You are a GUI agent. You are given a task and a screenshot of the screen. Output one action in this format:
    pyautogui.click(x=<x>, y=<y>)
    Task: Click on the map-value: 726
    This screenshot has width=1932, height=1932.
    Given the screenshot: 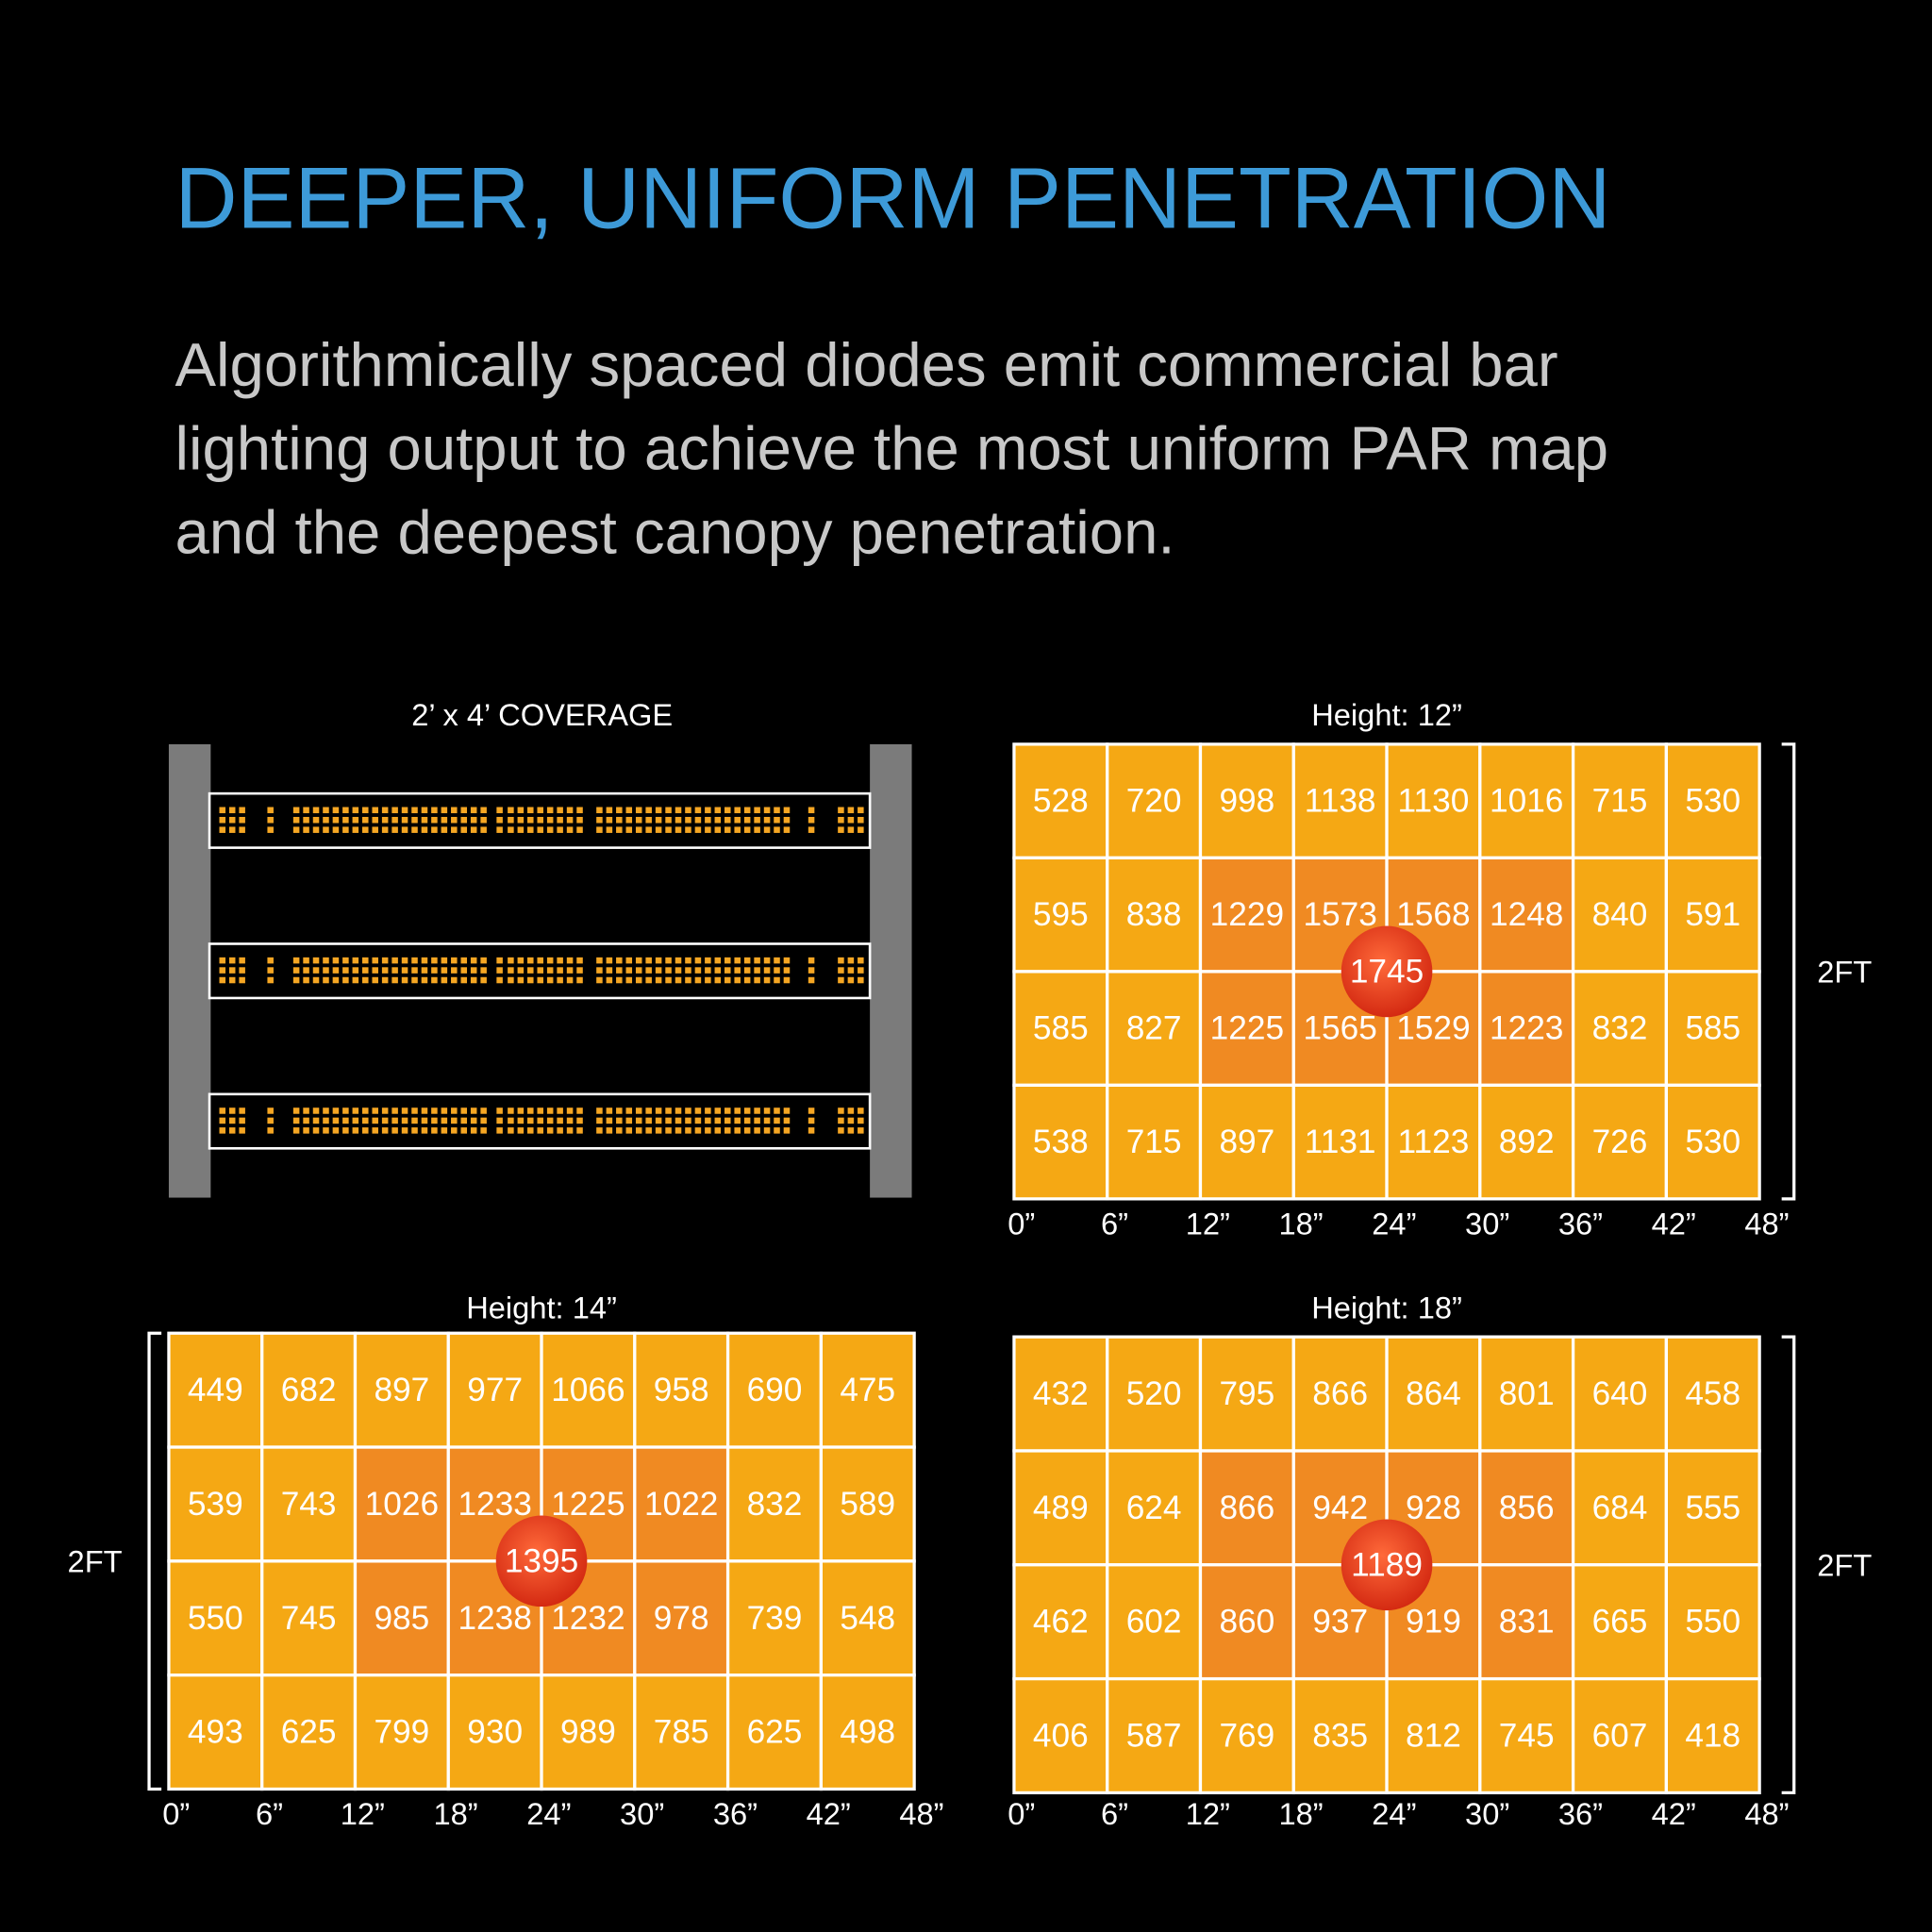 What is the action you would take?
    pyautogui.click(x=1620, y=1142)
    